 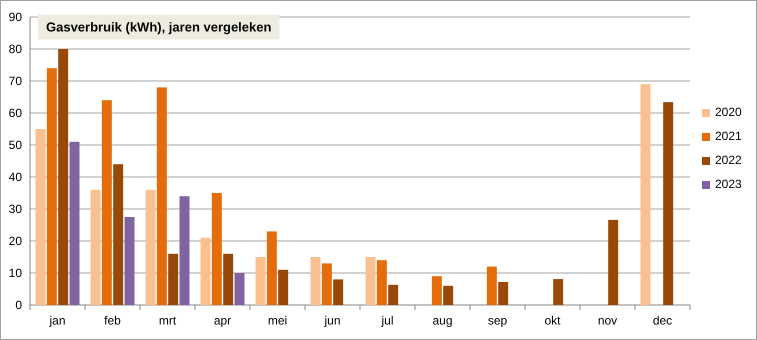 I want to click on y-tick-label: 0, so click(x=18, y=305).